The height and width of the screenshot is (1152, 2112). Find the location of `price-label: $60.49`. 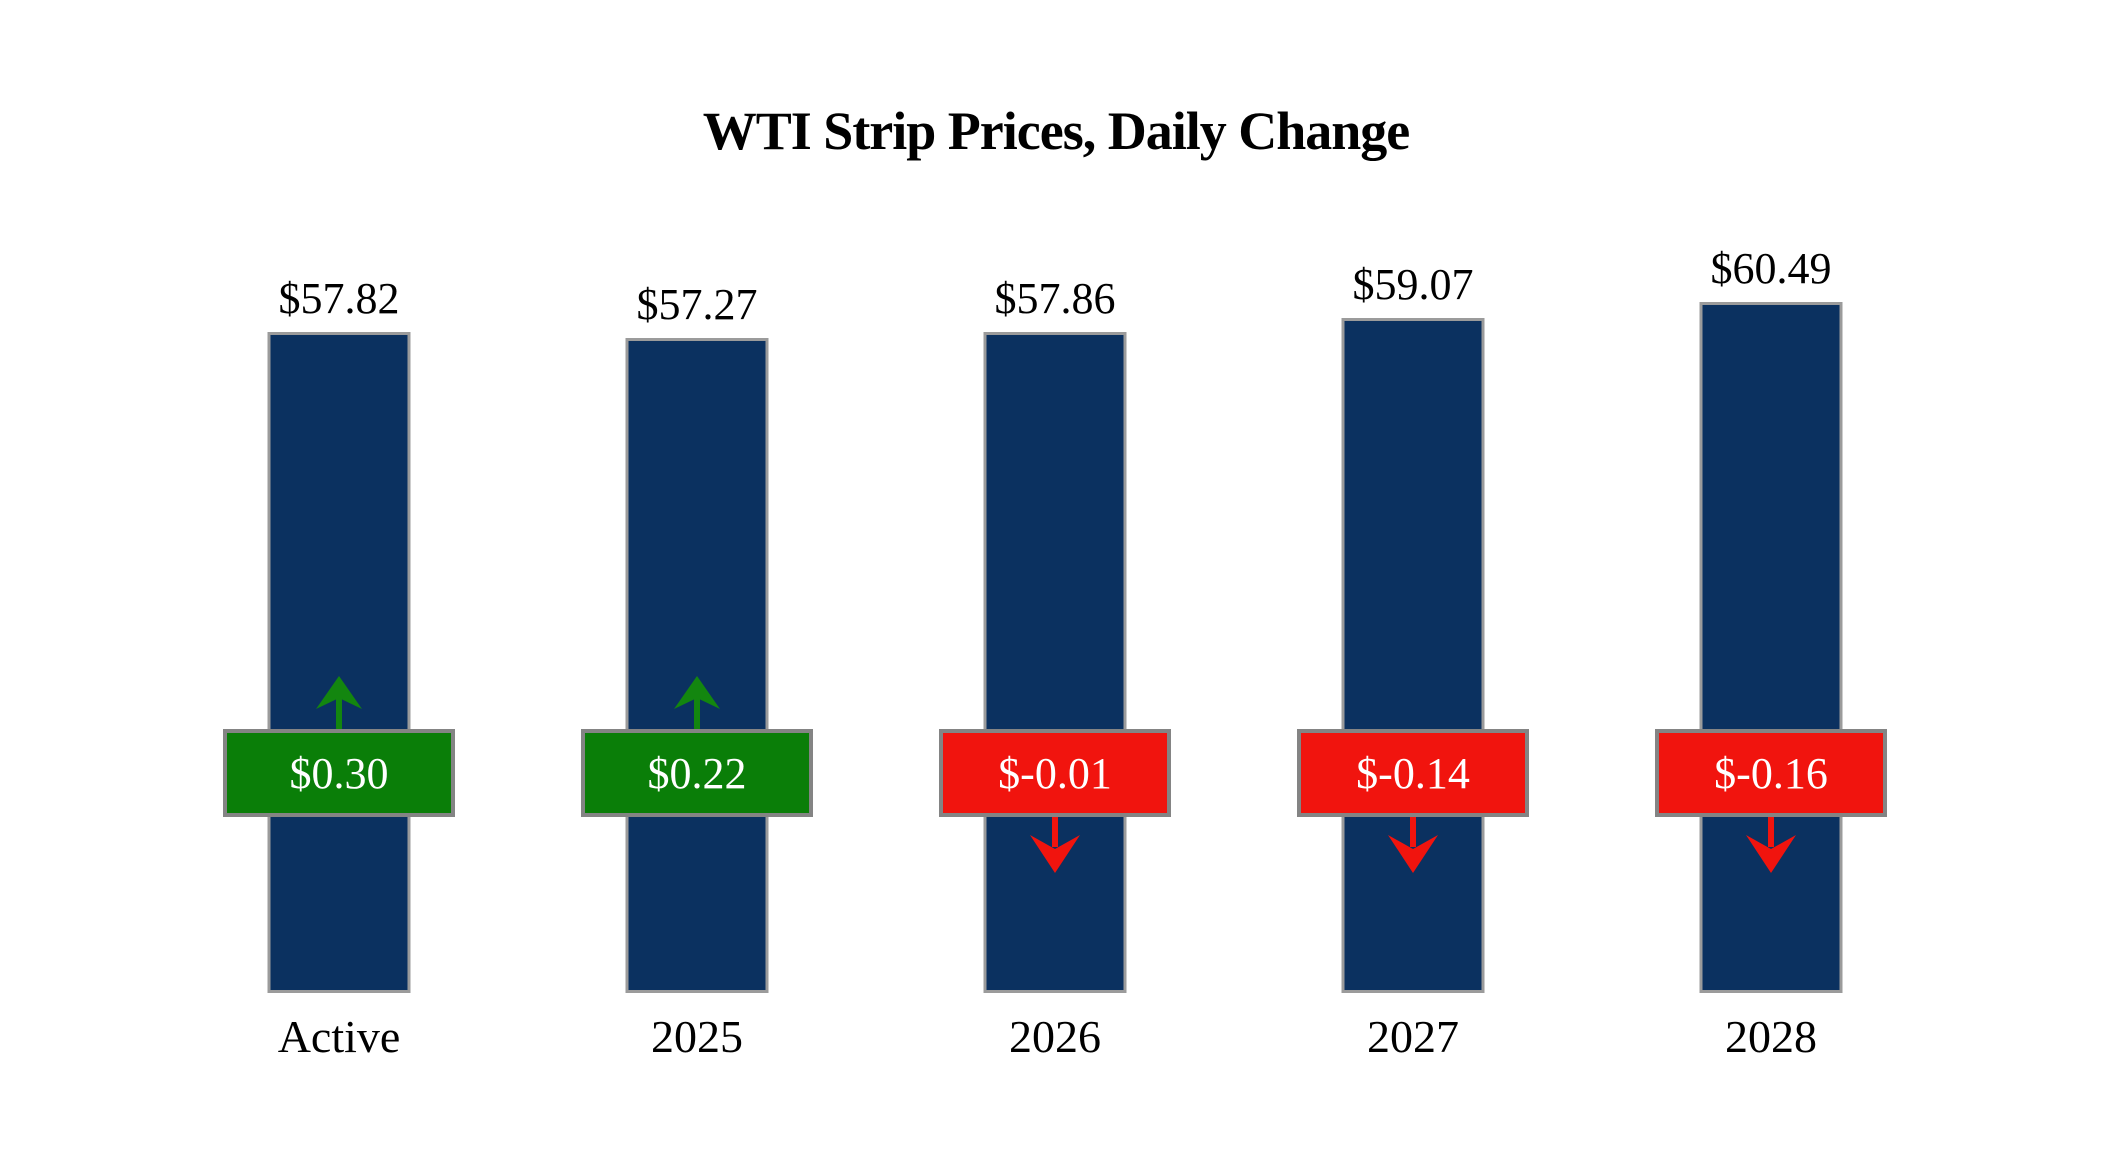

price-label: $60.49 is located at coordinates (1771, 268).